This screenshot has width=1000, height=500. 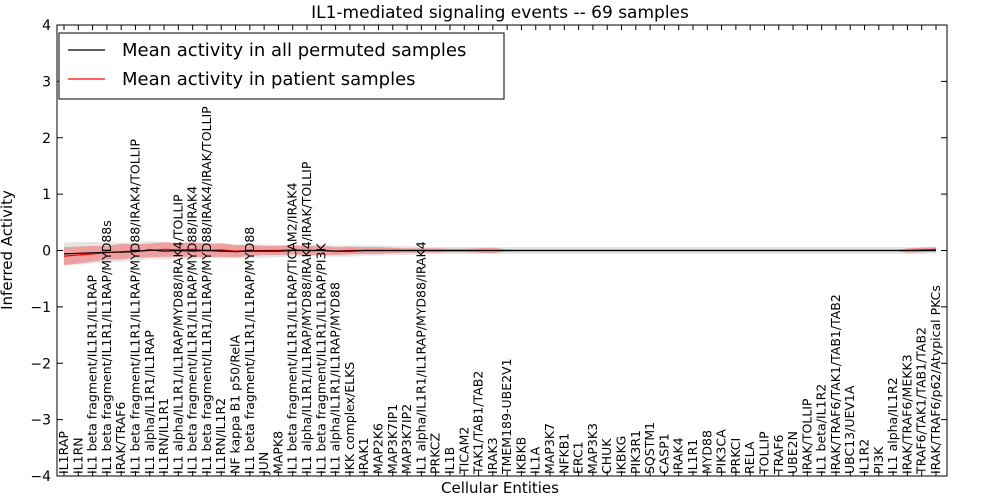 I want to click on legend-box, so click(x=281, y=66).